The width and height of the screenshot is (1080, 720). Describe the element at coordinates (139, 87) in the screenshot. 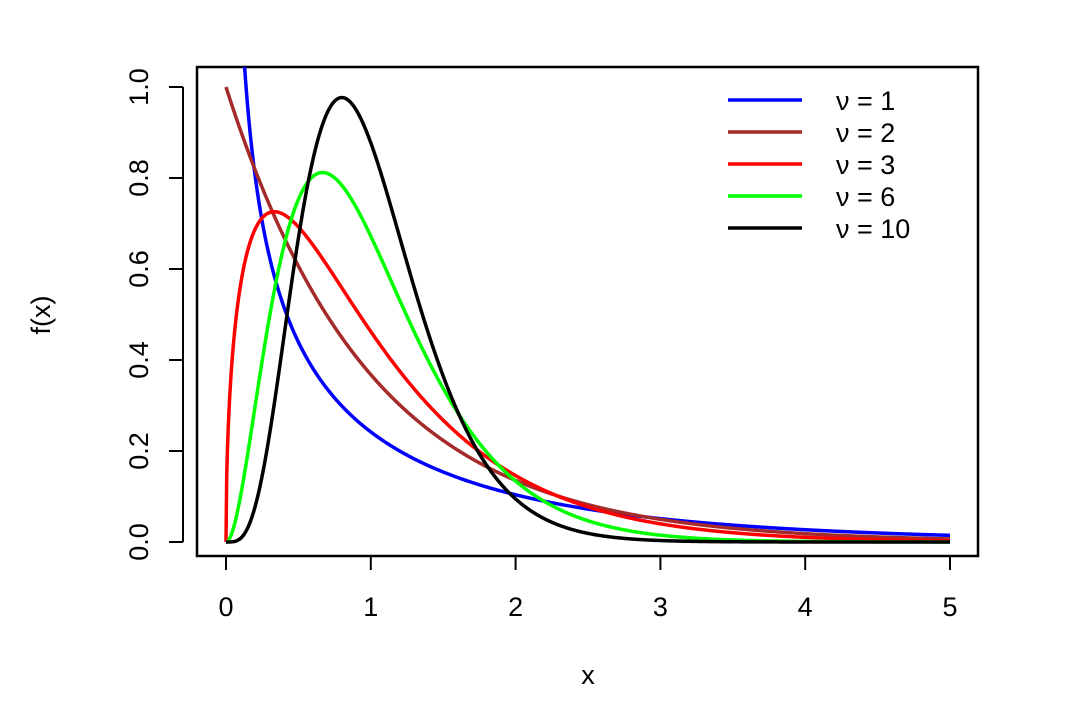

I see `y-tick-label: 1.0` at that location.